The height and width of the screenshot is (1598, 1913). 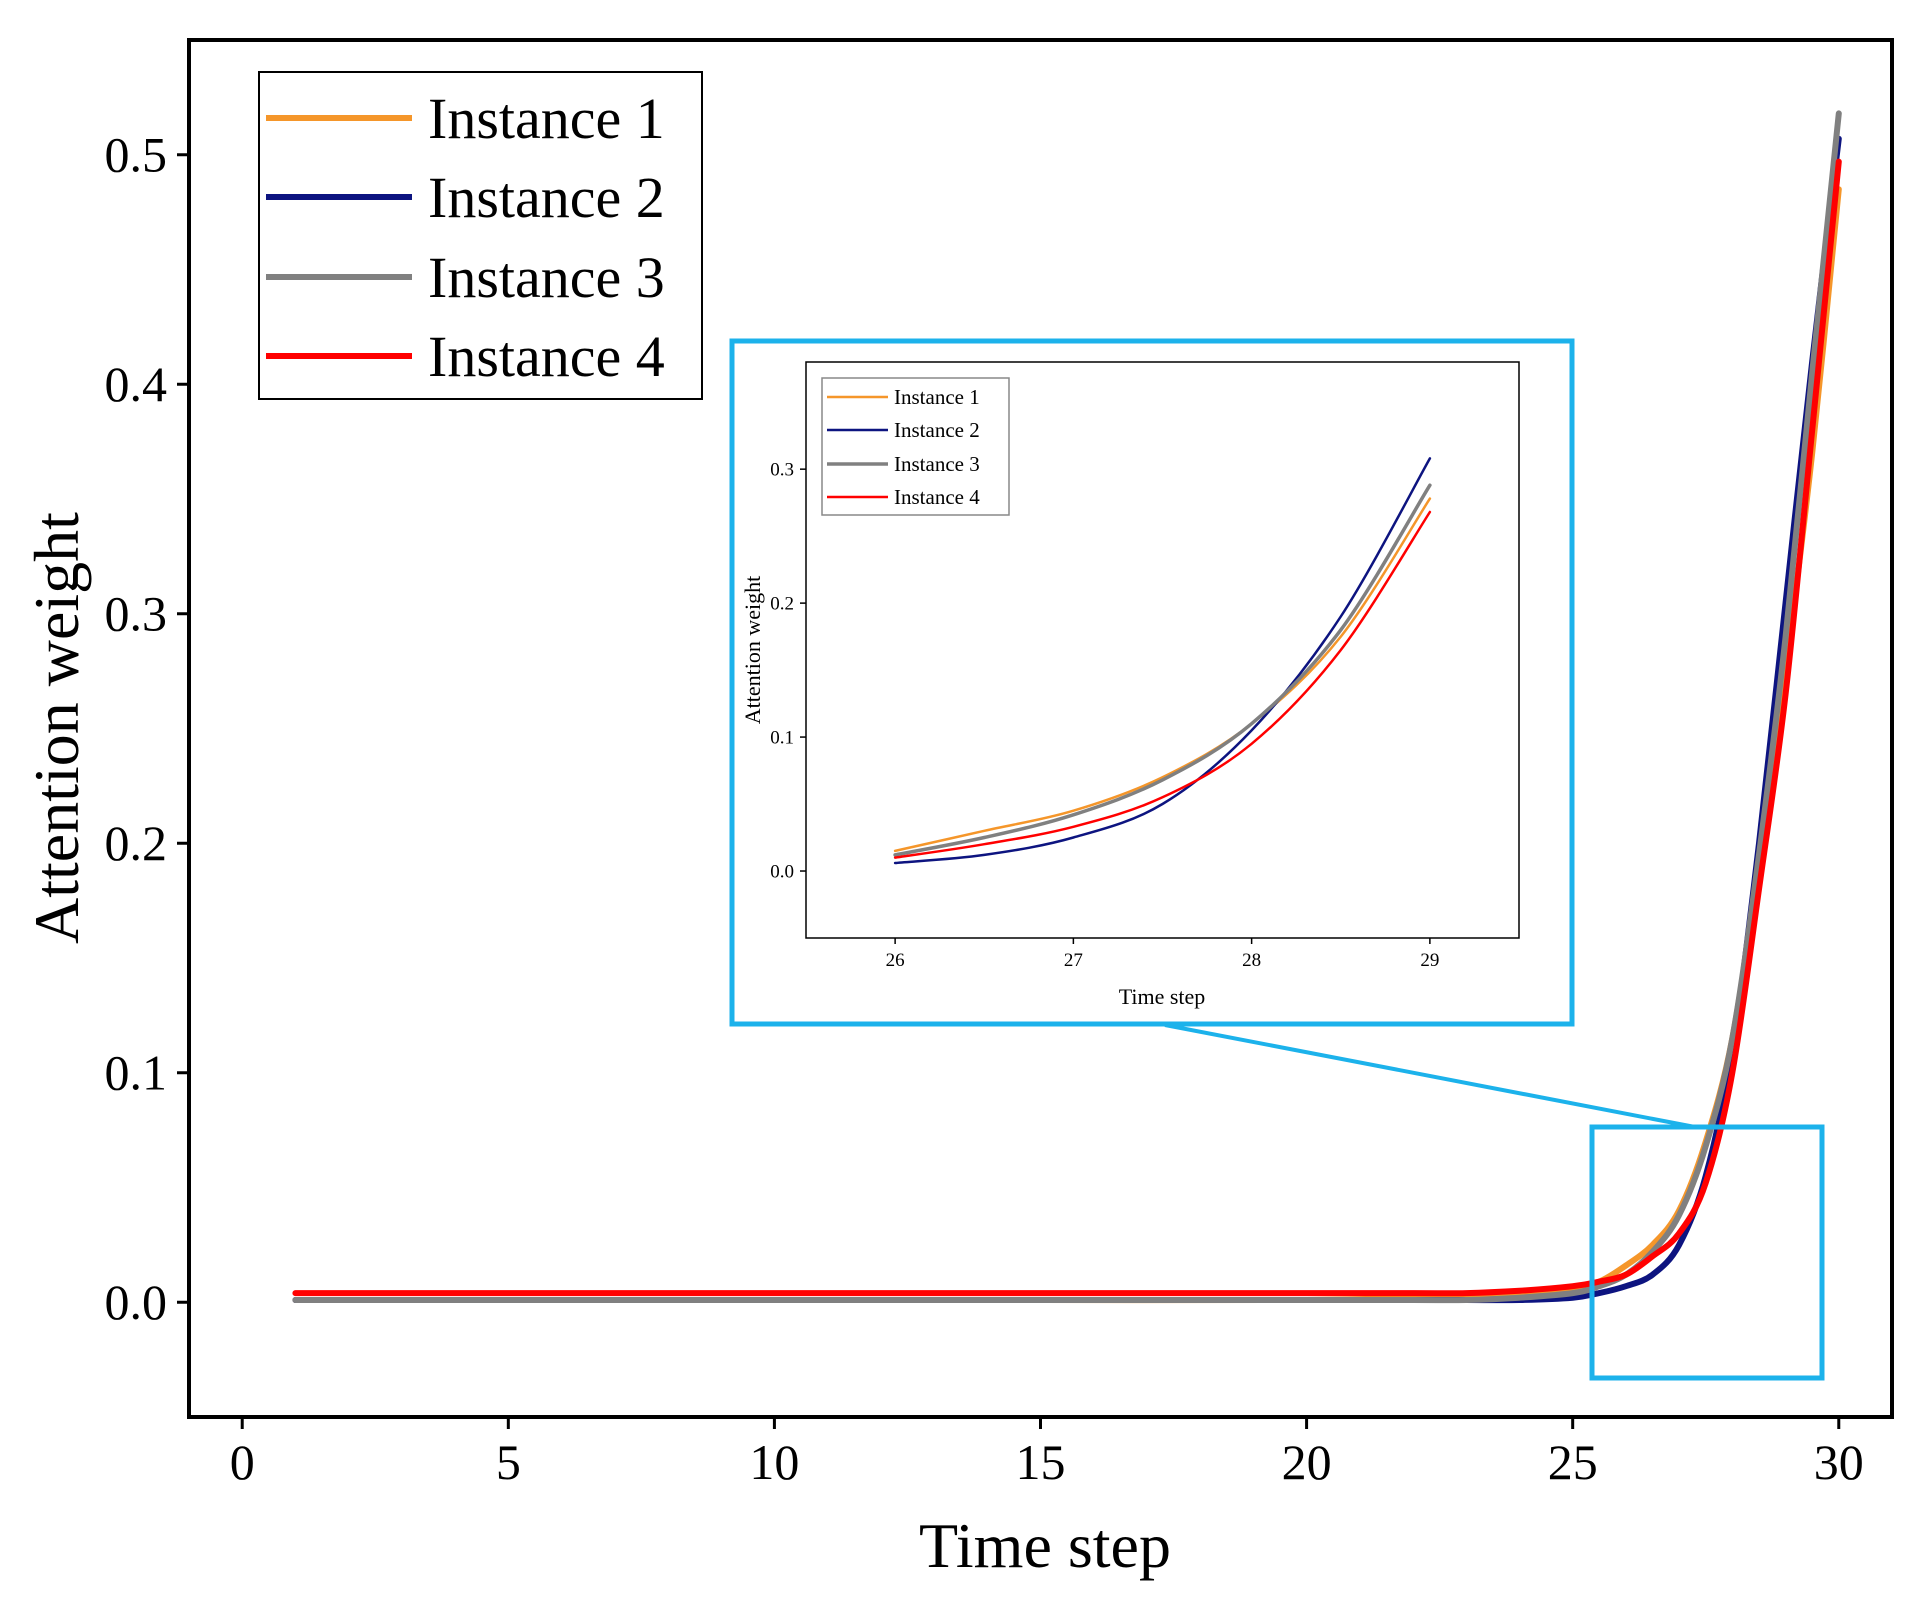 What do you see at coordinates (937, 397) in the screenshot?
I see `inset-legend-label-instance-1: Instance 1` at bounding box center [937, 397].